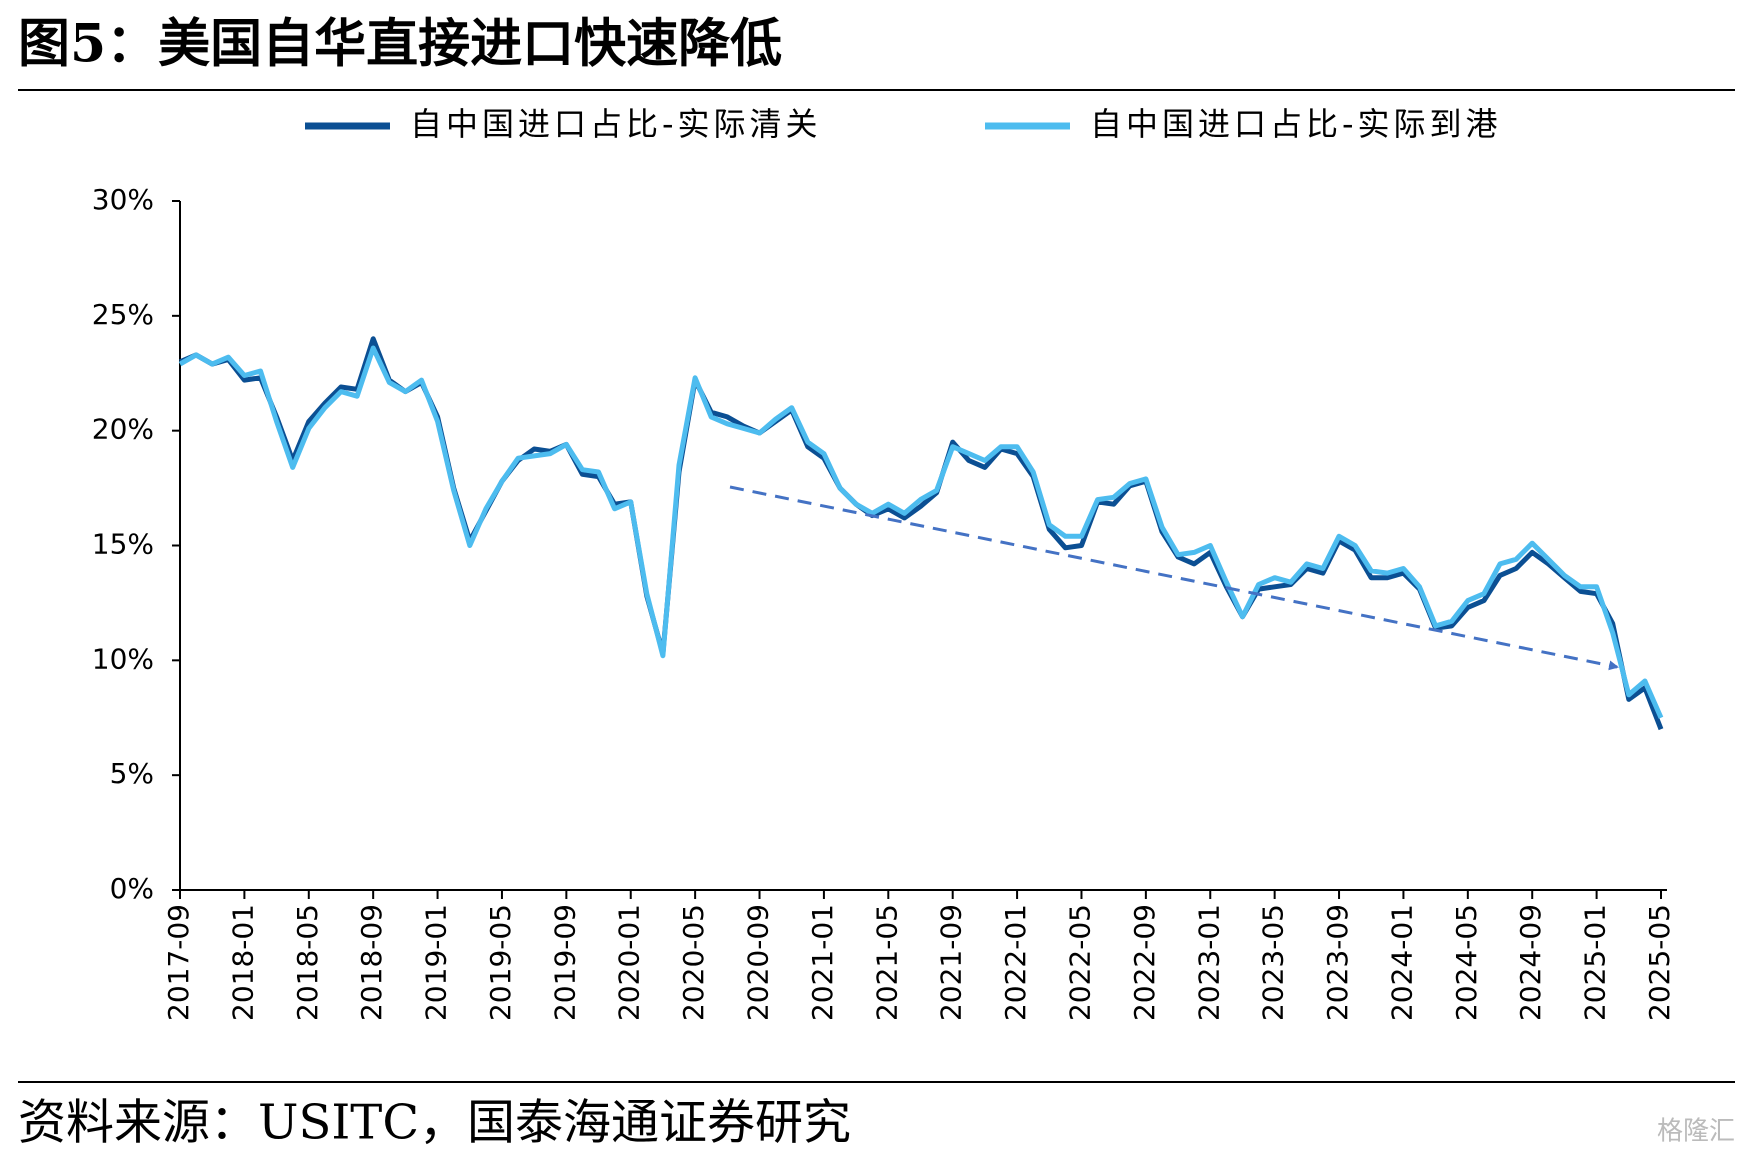  I want to click on x-tick-label: 2021-09, so click(951, 962).